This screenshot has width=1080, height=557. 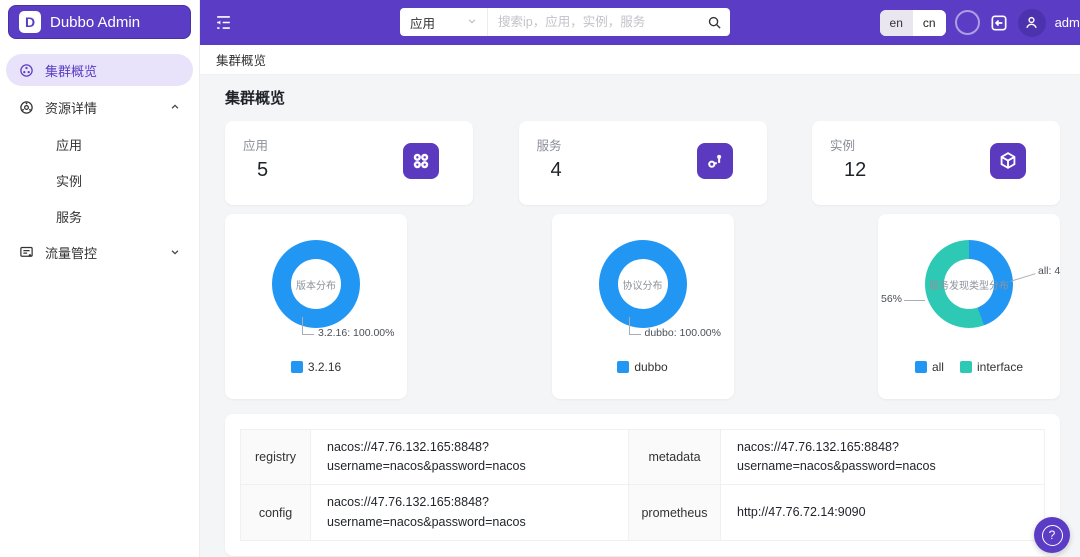 I want to click on donut-chart: 协议分布, so click(x=642, y=284).